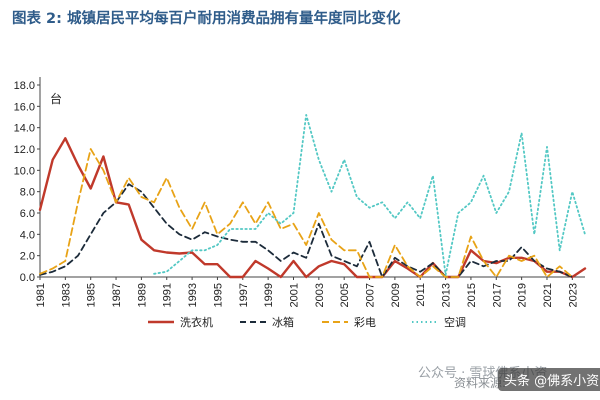  Describe the element at coordinates (345, 295) in the screenshot. I see `x-tick-label: 2005` at that location.